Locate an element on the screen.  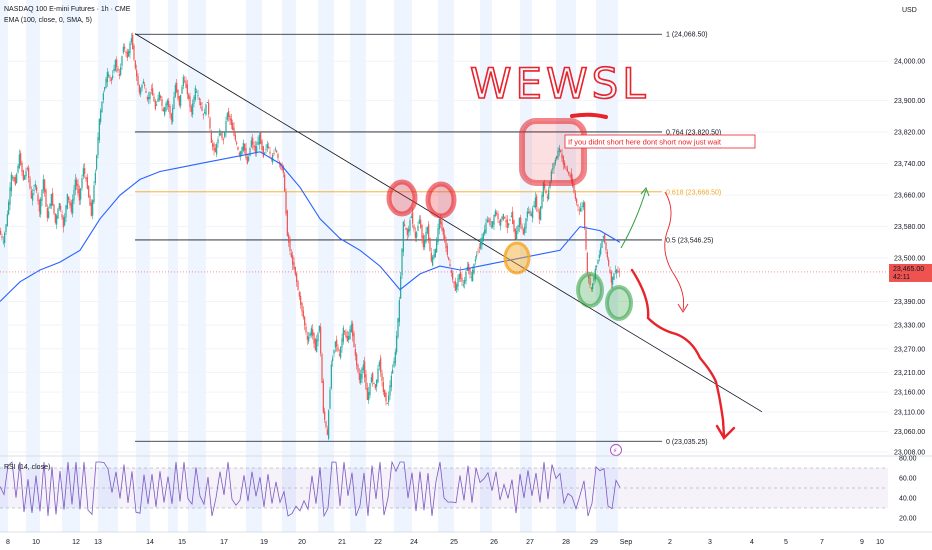
y-tick-label: 23,390.00 is located at coordinates (909, 302).